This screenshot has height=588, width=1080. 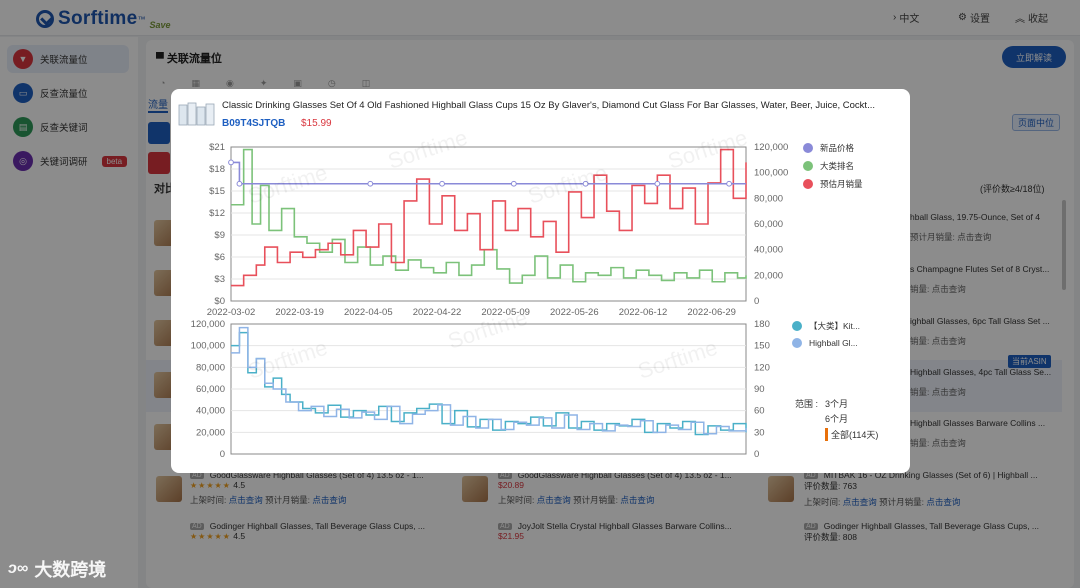 I want to click on nav-language: › 中文, so click(x=906, y=18).